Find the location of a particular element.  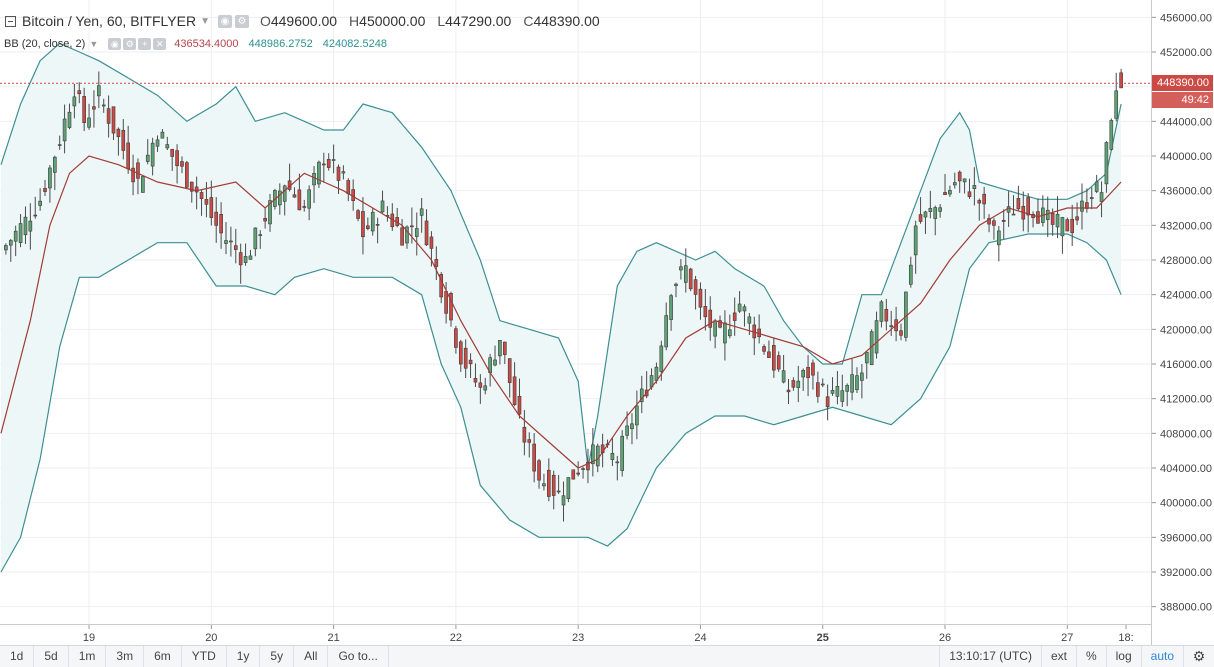

series-icon is located at coordinates (10, 21).